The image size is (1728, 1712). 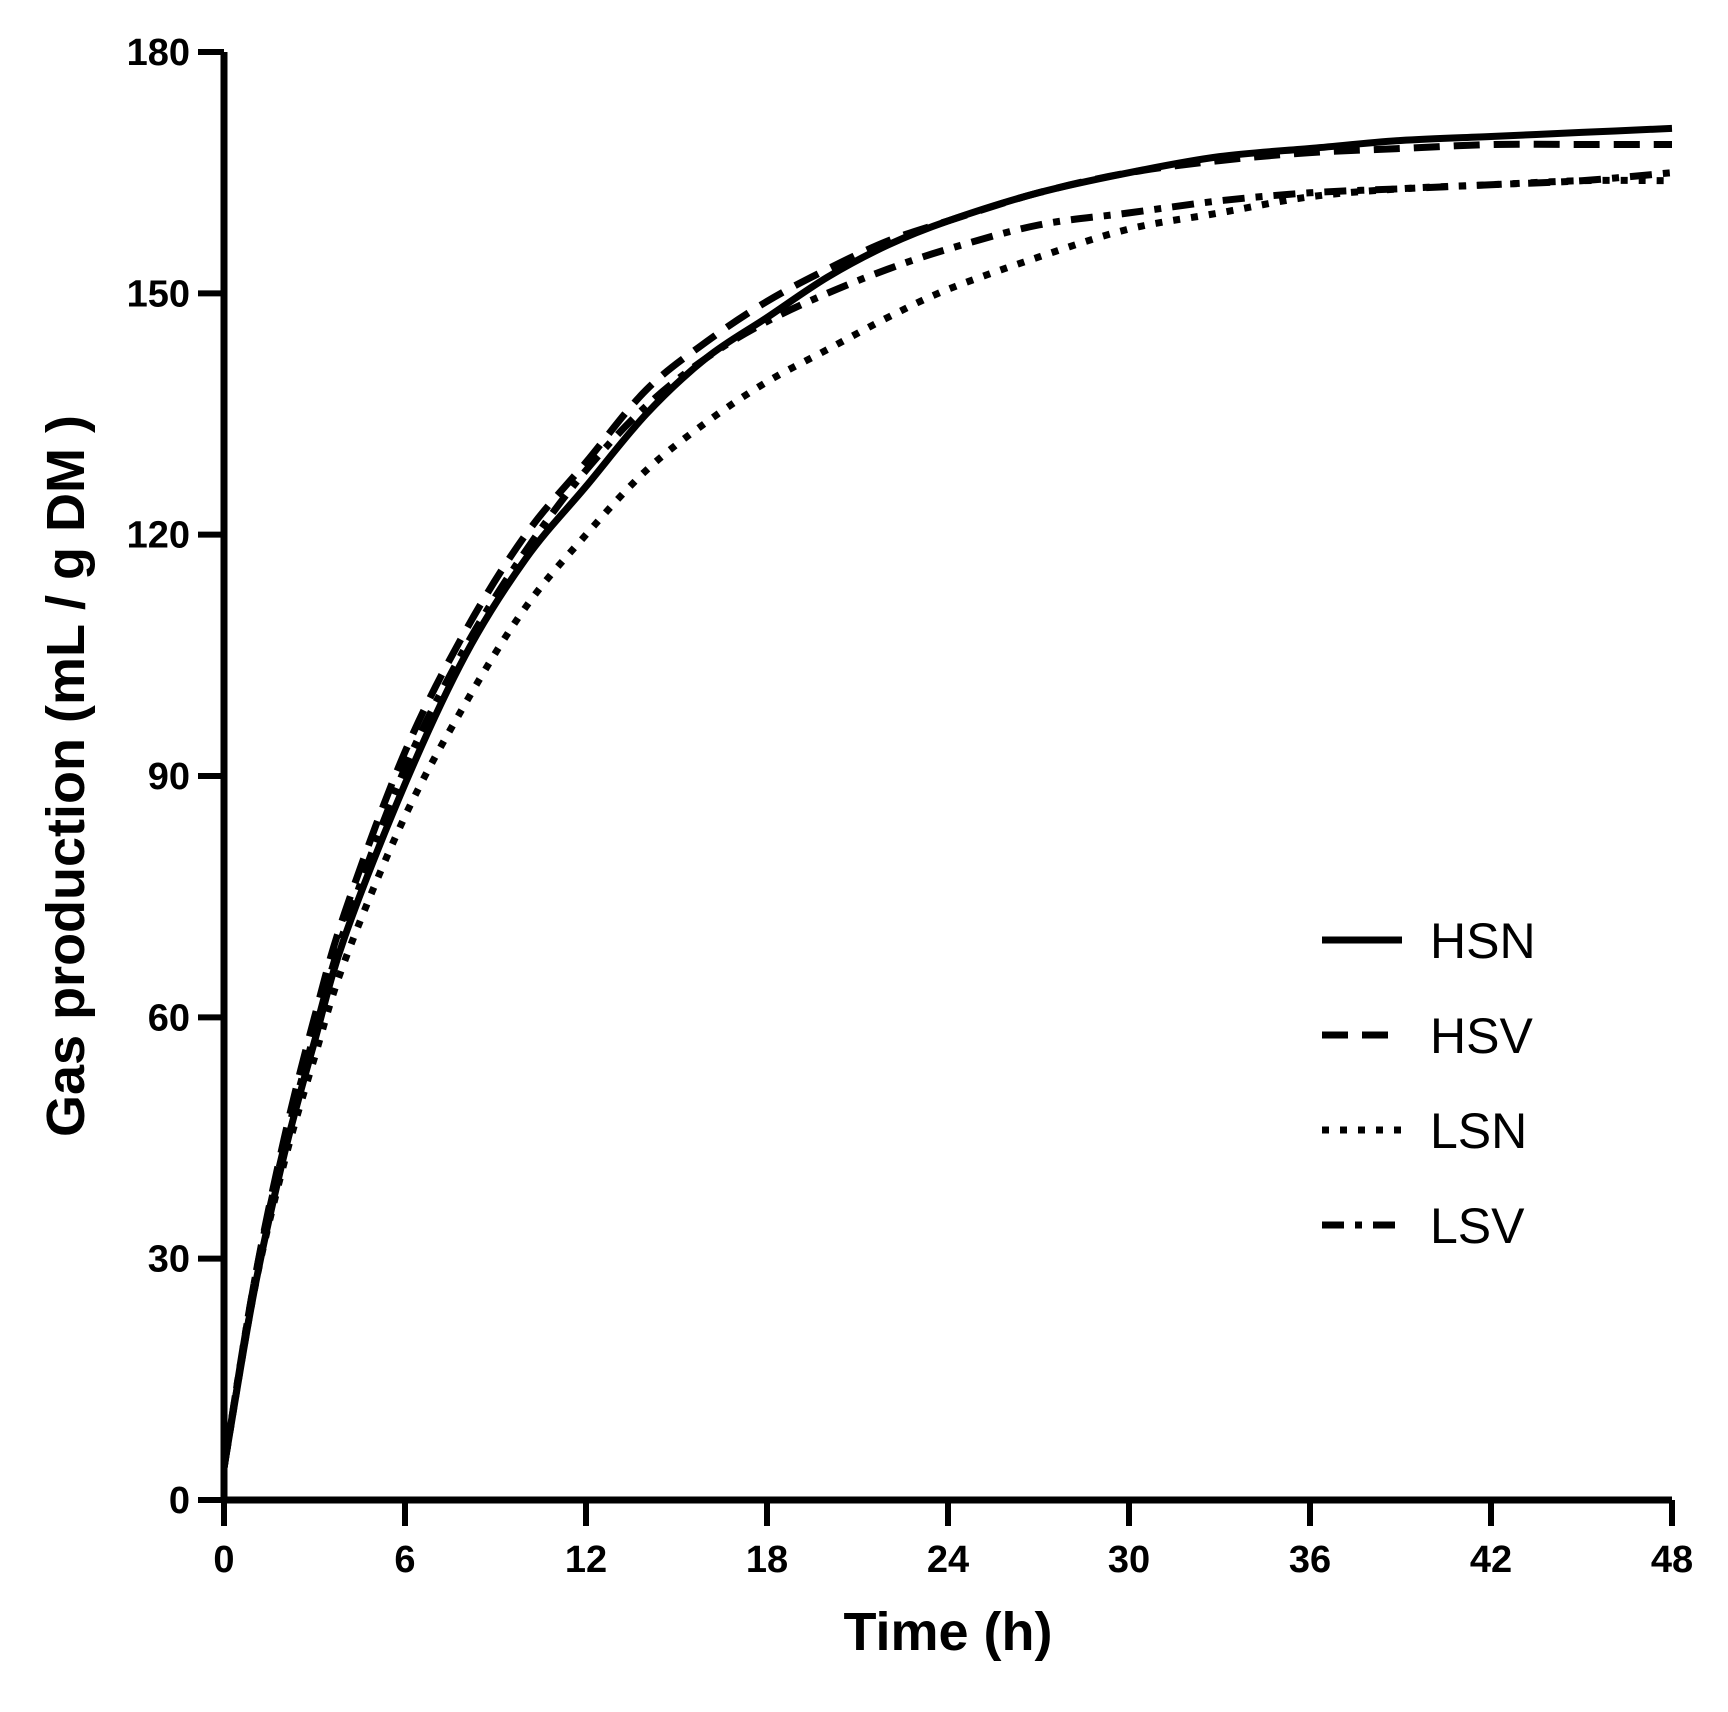 I want to click on y-tick-label: 30, so click(x=169, y=1260).